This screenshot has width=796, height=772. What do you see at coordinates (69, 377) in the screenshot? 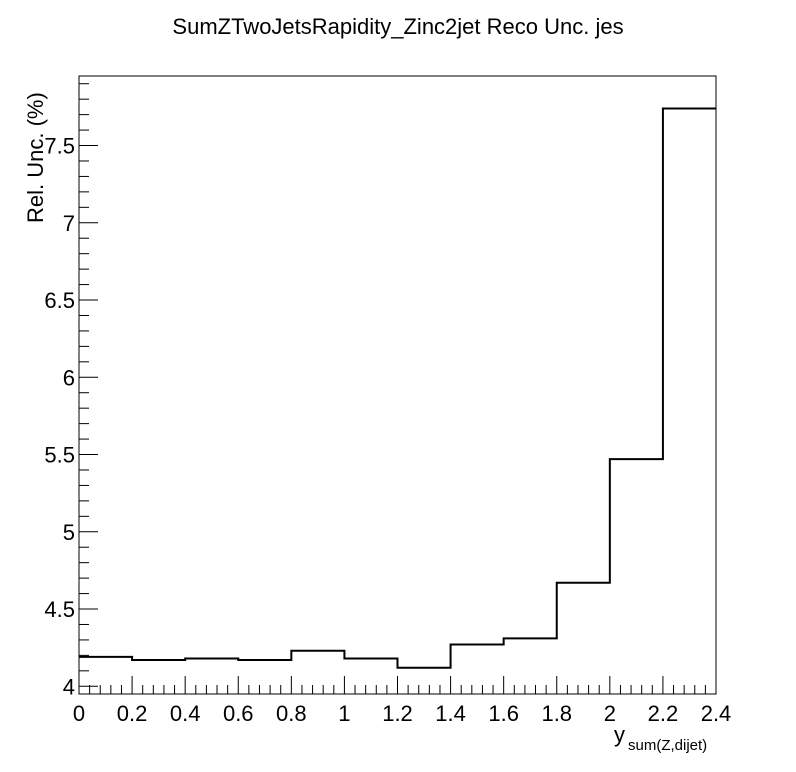
I see `y-tick-label: 6` at bounding box center [69, 377].